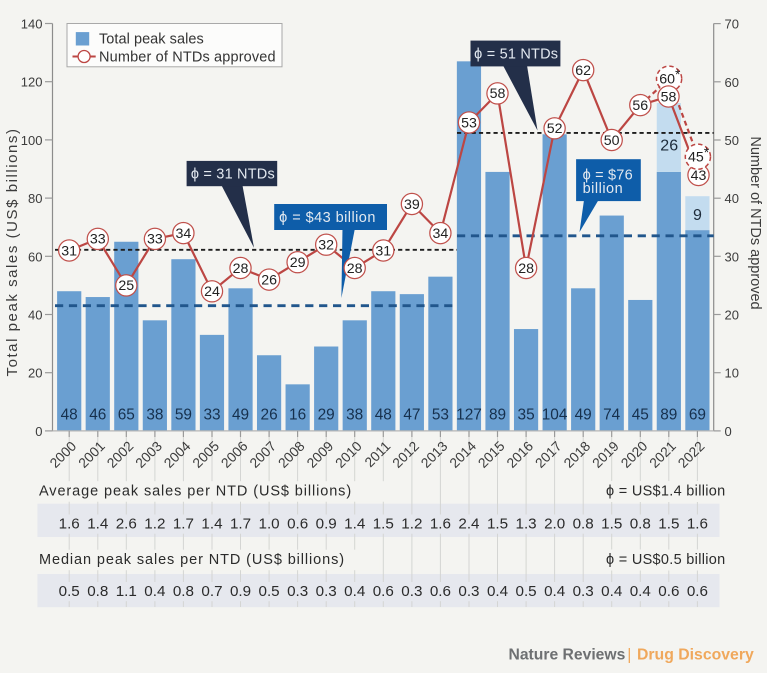 This screenshot has height=673, width=767. I want to click on svg-text: billion, so click(603, 189).